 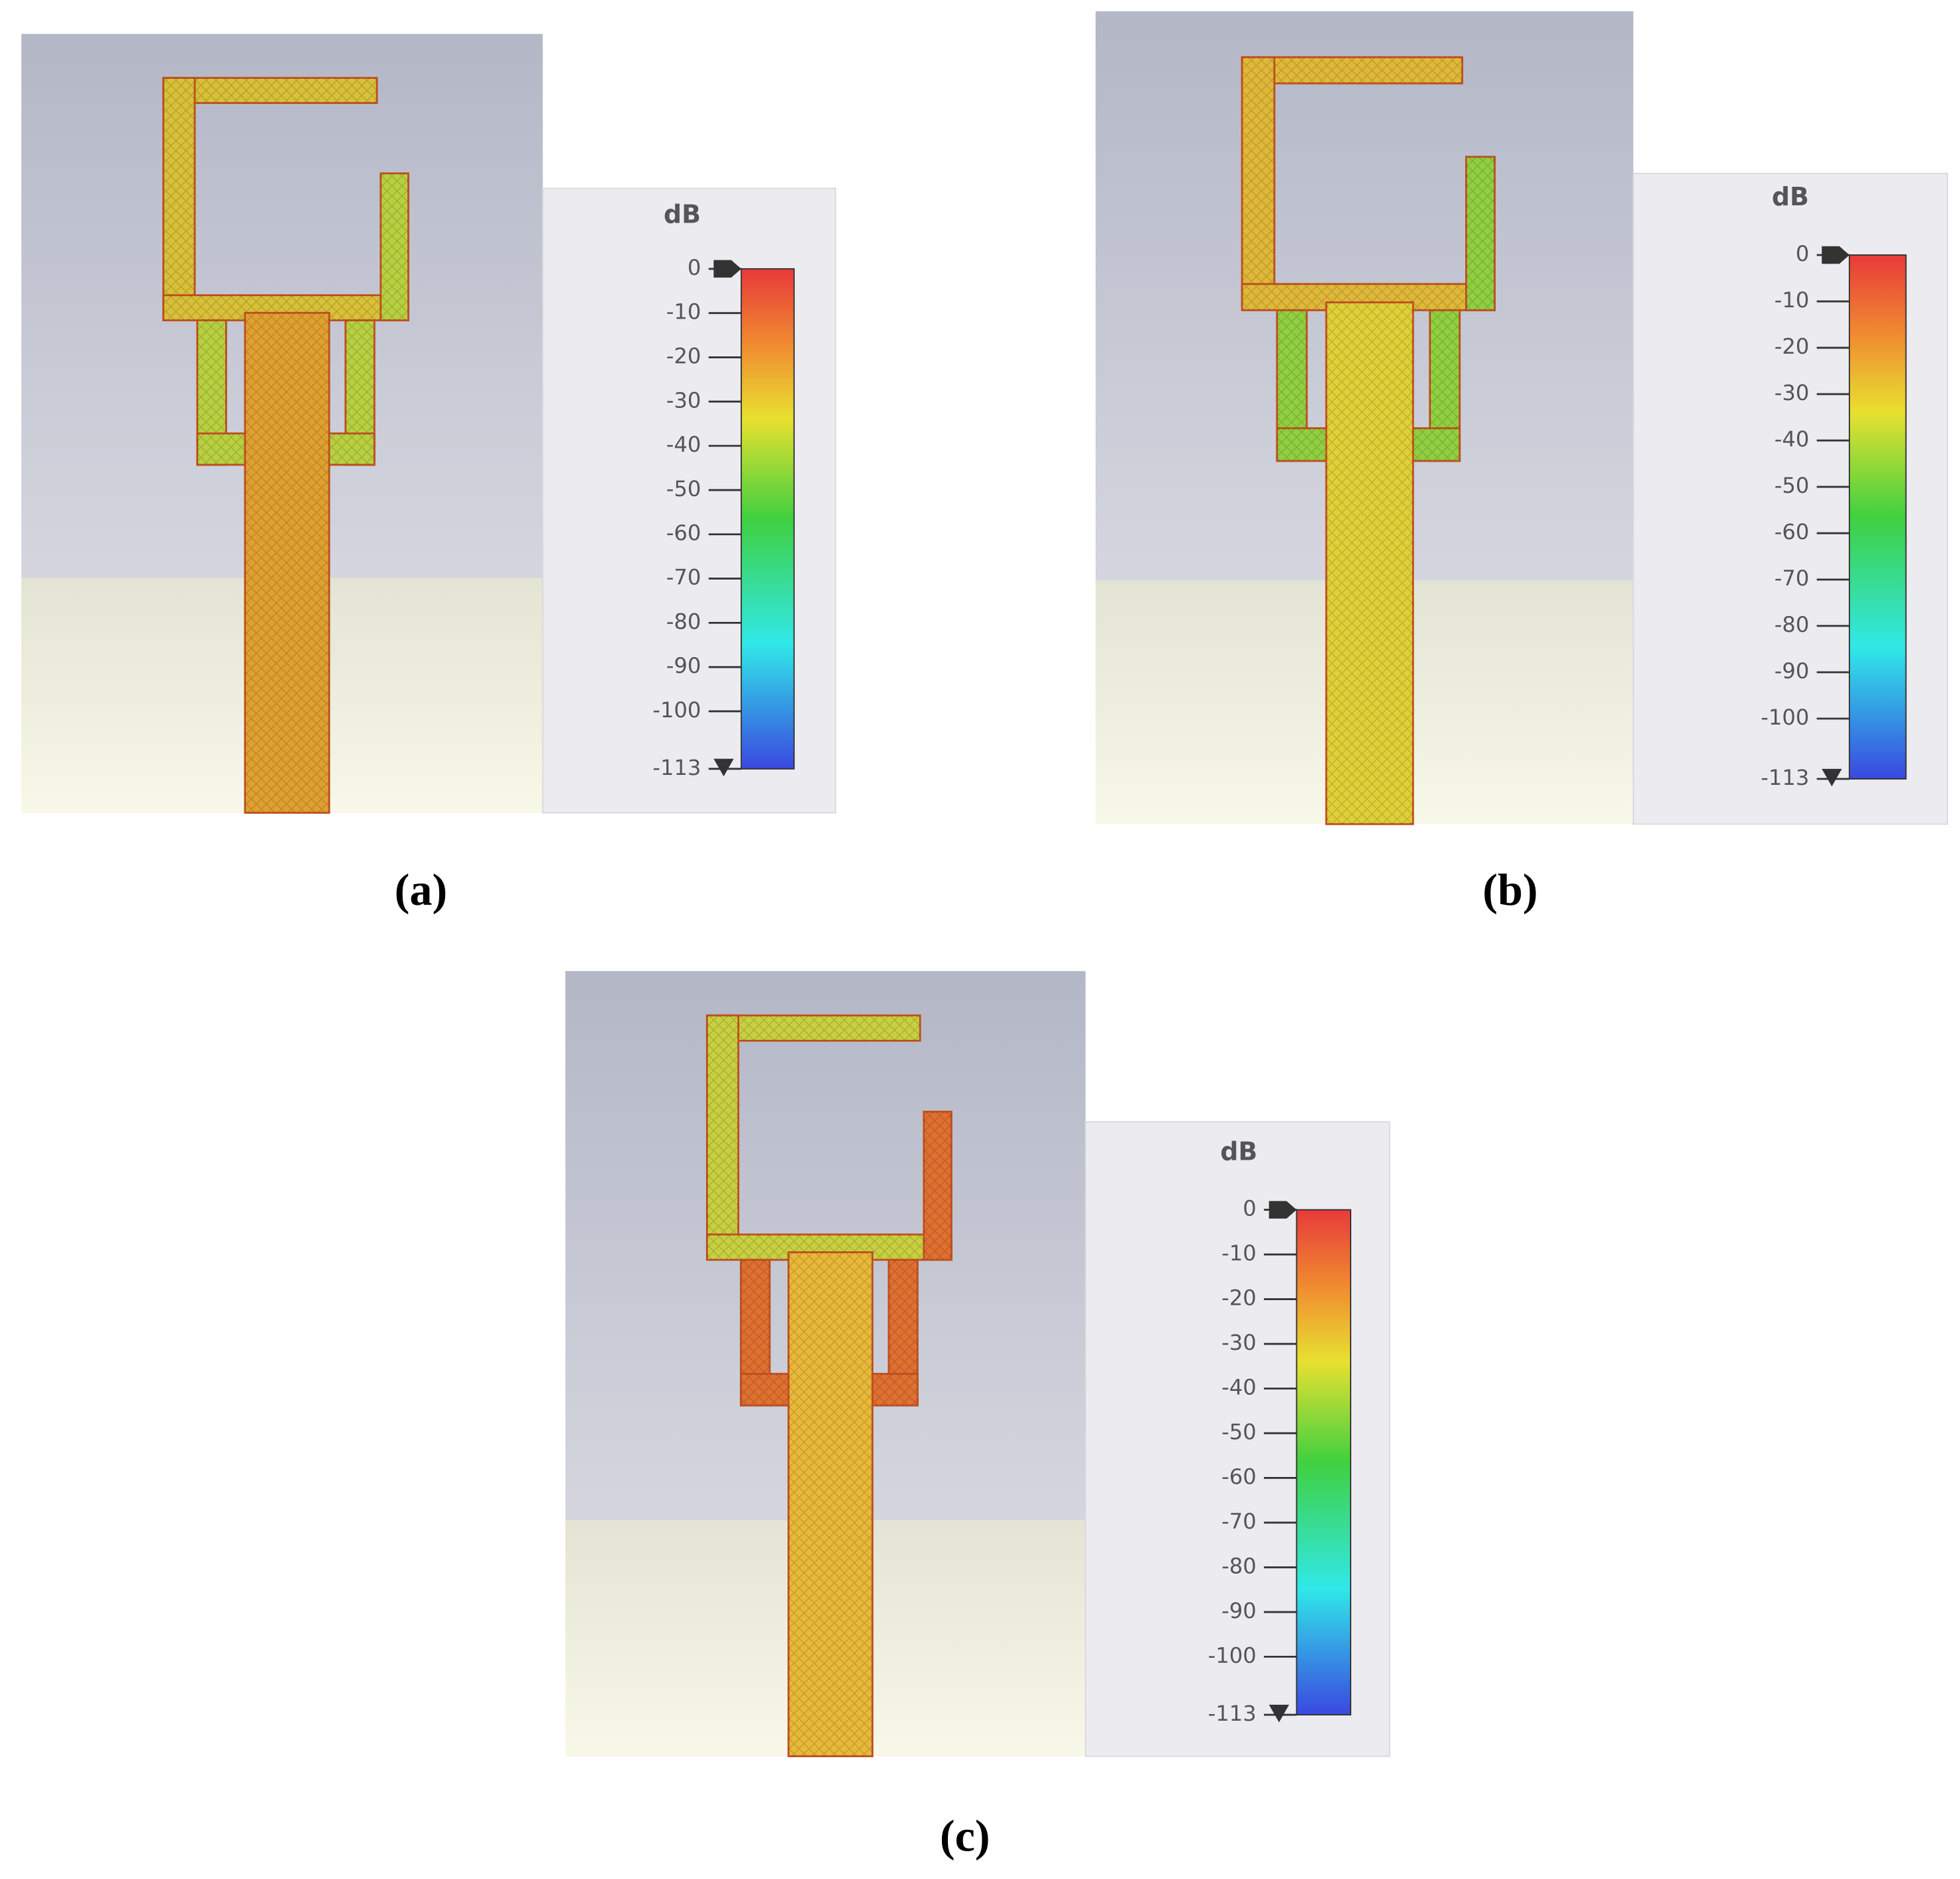 What do you see at coordinates (965, 1835) in the screenshot?
I see `caption: (c)` at bounding box center [965, 1835].